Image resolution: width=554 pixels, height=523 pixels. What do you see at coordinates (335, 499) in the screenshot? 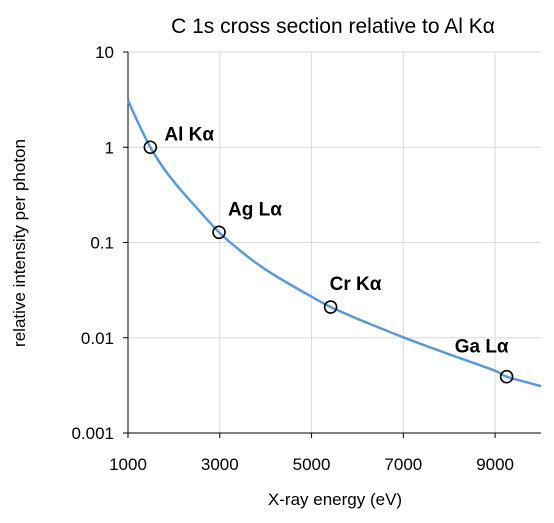
I see `x-axis-label: X-ray energy (eV)` at bounding box center [335, 499].